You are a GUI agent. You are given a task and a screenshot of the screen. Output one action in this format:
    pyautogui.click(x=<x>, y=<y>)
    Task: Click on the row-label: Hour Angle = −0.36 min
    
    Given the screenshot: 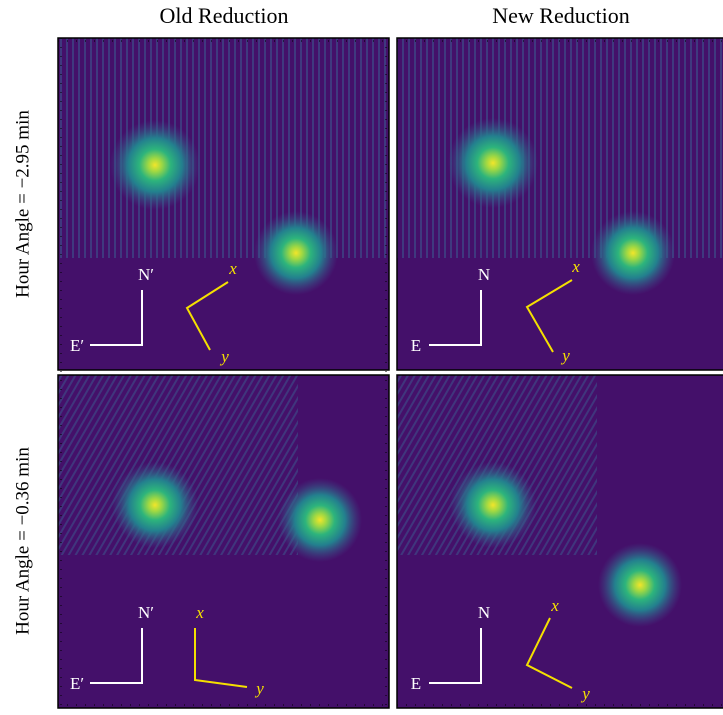 What is the action you would take?
    pyautogui.click(x=22, y=541)
    